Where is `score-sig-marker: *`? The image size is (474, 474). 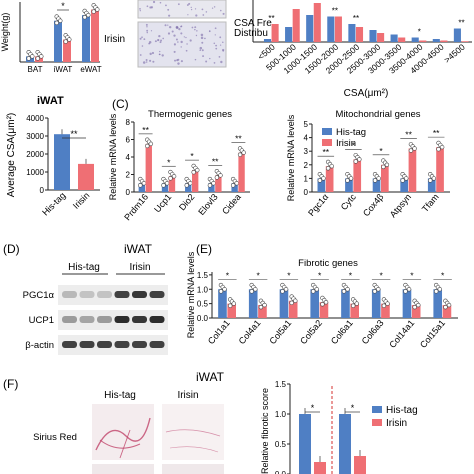
score-sig-marker: * is located at coordinates (313, 408).